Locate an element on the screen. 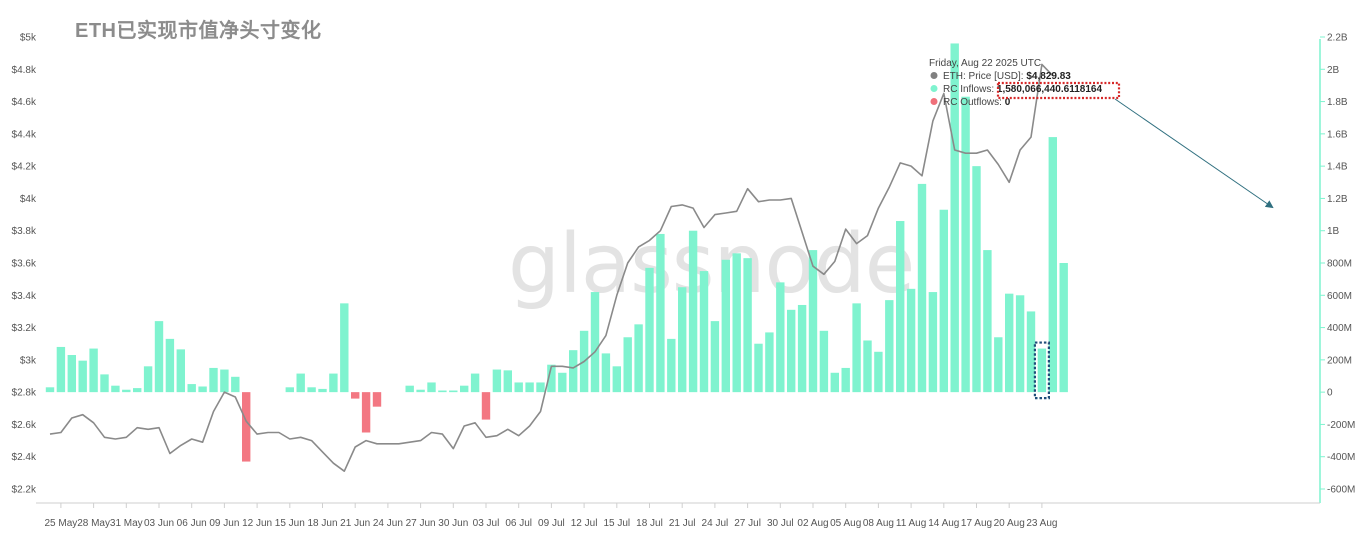 Image resolution: width=1371 pixels, height=556 pixels. chart-title: ETH已实现市值净头寸变化 is located at coordinates (198, 31).